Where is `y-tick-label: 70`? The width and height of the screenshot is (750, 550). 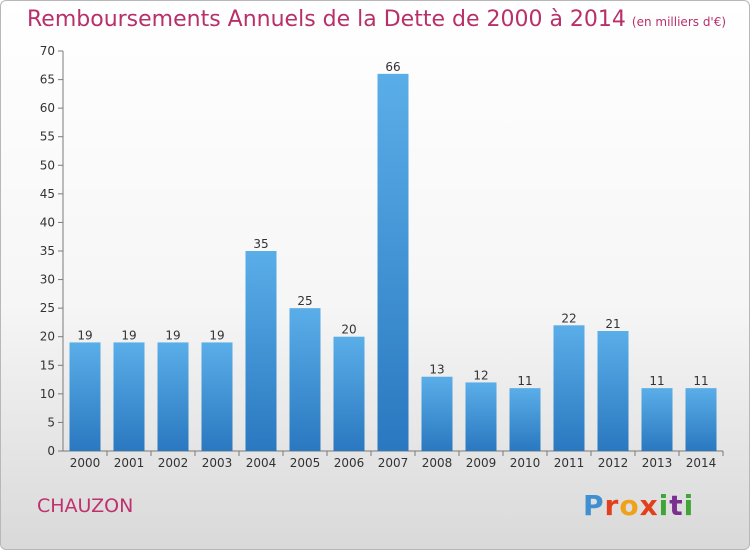
y-tick-label: 70 is located at coordinates (47, 51).